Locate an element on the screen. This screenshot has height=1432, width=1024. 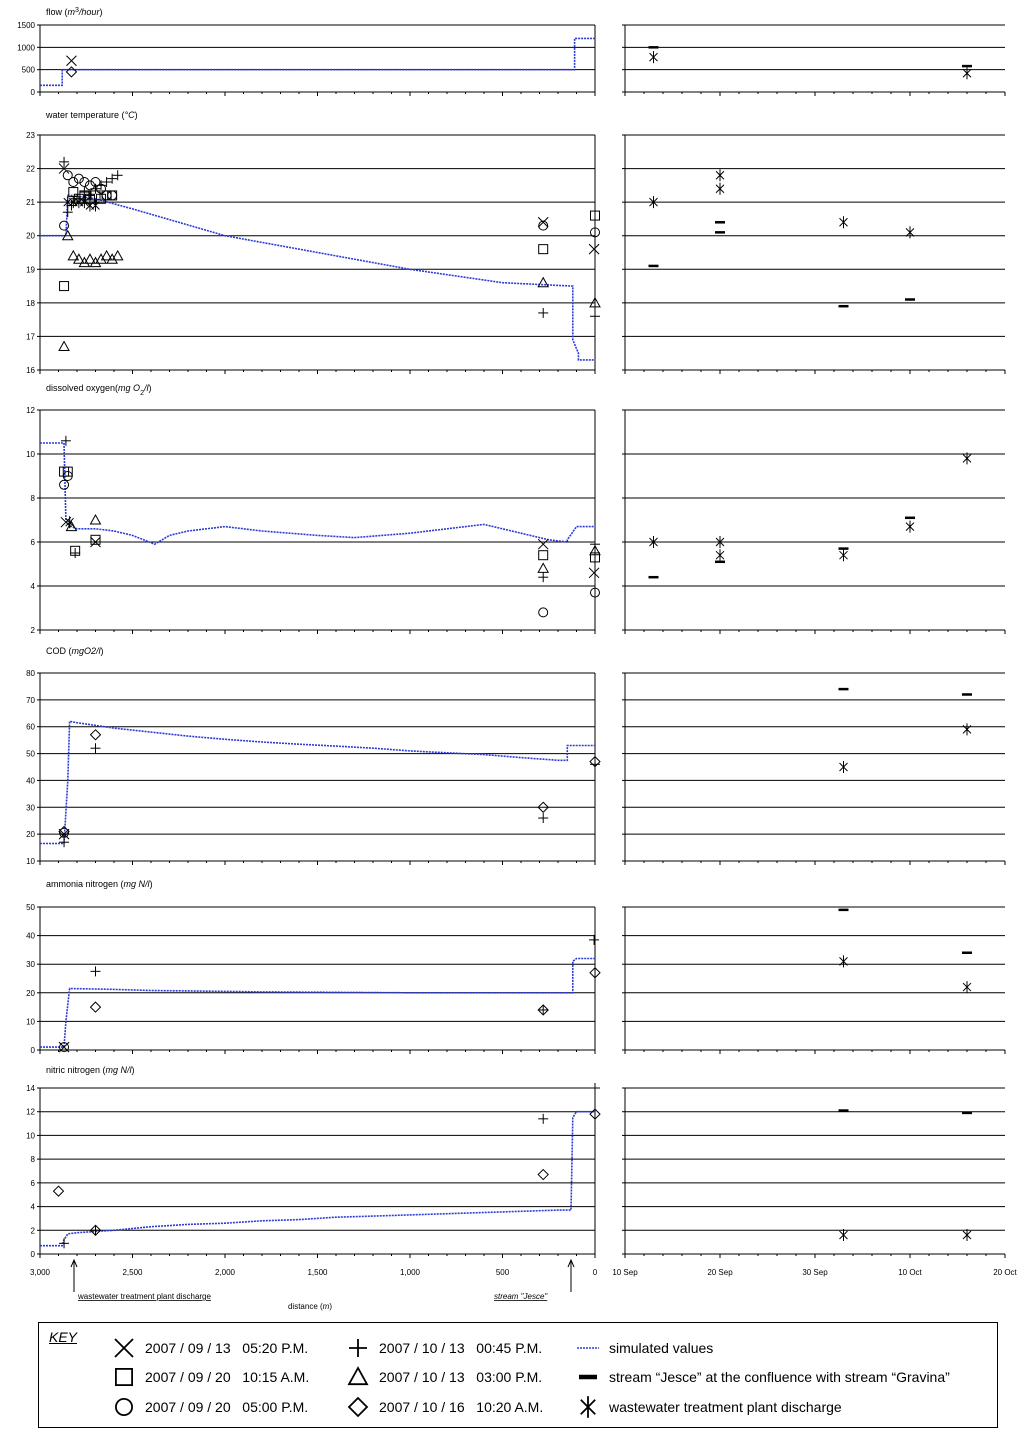
key-item-label: wastewater treatment plant discharge is located at coordinates (725, 1407).